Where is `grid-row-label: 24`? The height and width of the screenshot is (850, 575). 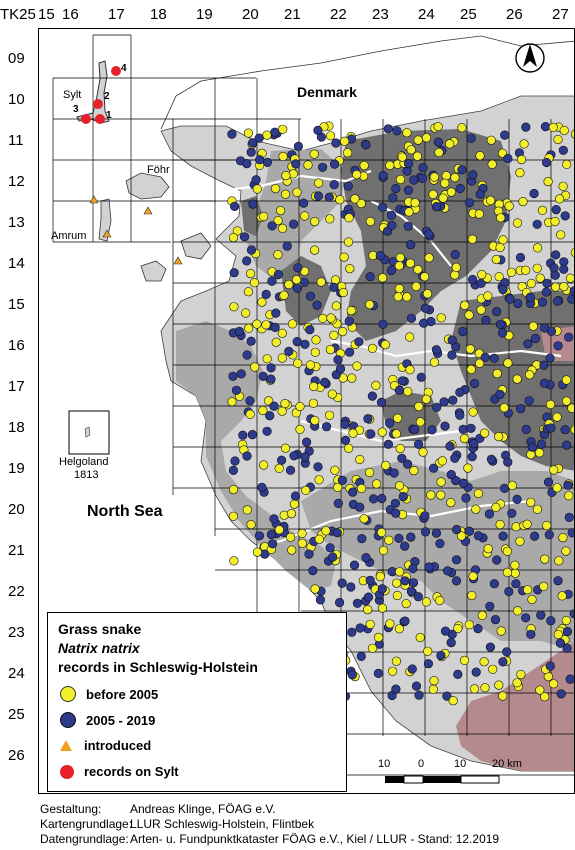 grid-row-label: 24 is located at coordinates (16, 673).